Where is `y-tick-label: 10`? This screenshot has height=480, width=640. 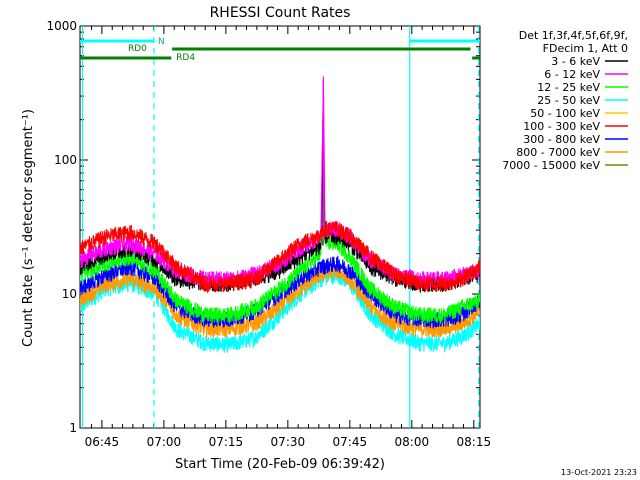
y-tick-label: 10 is located at coordinates (69, 294).